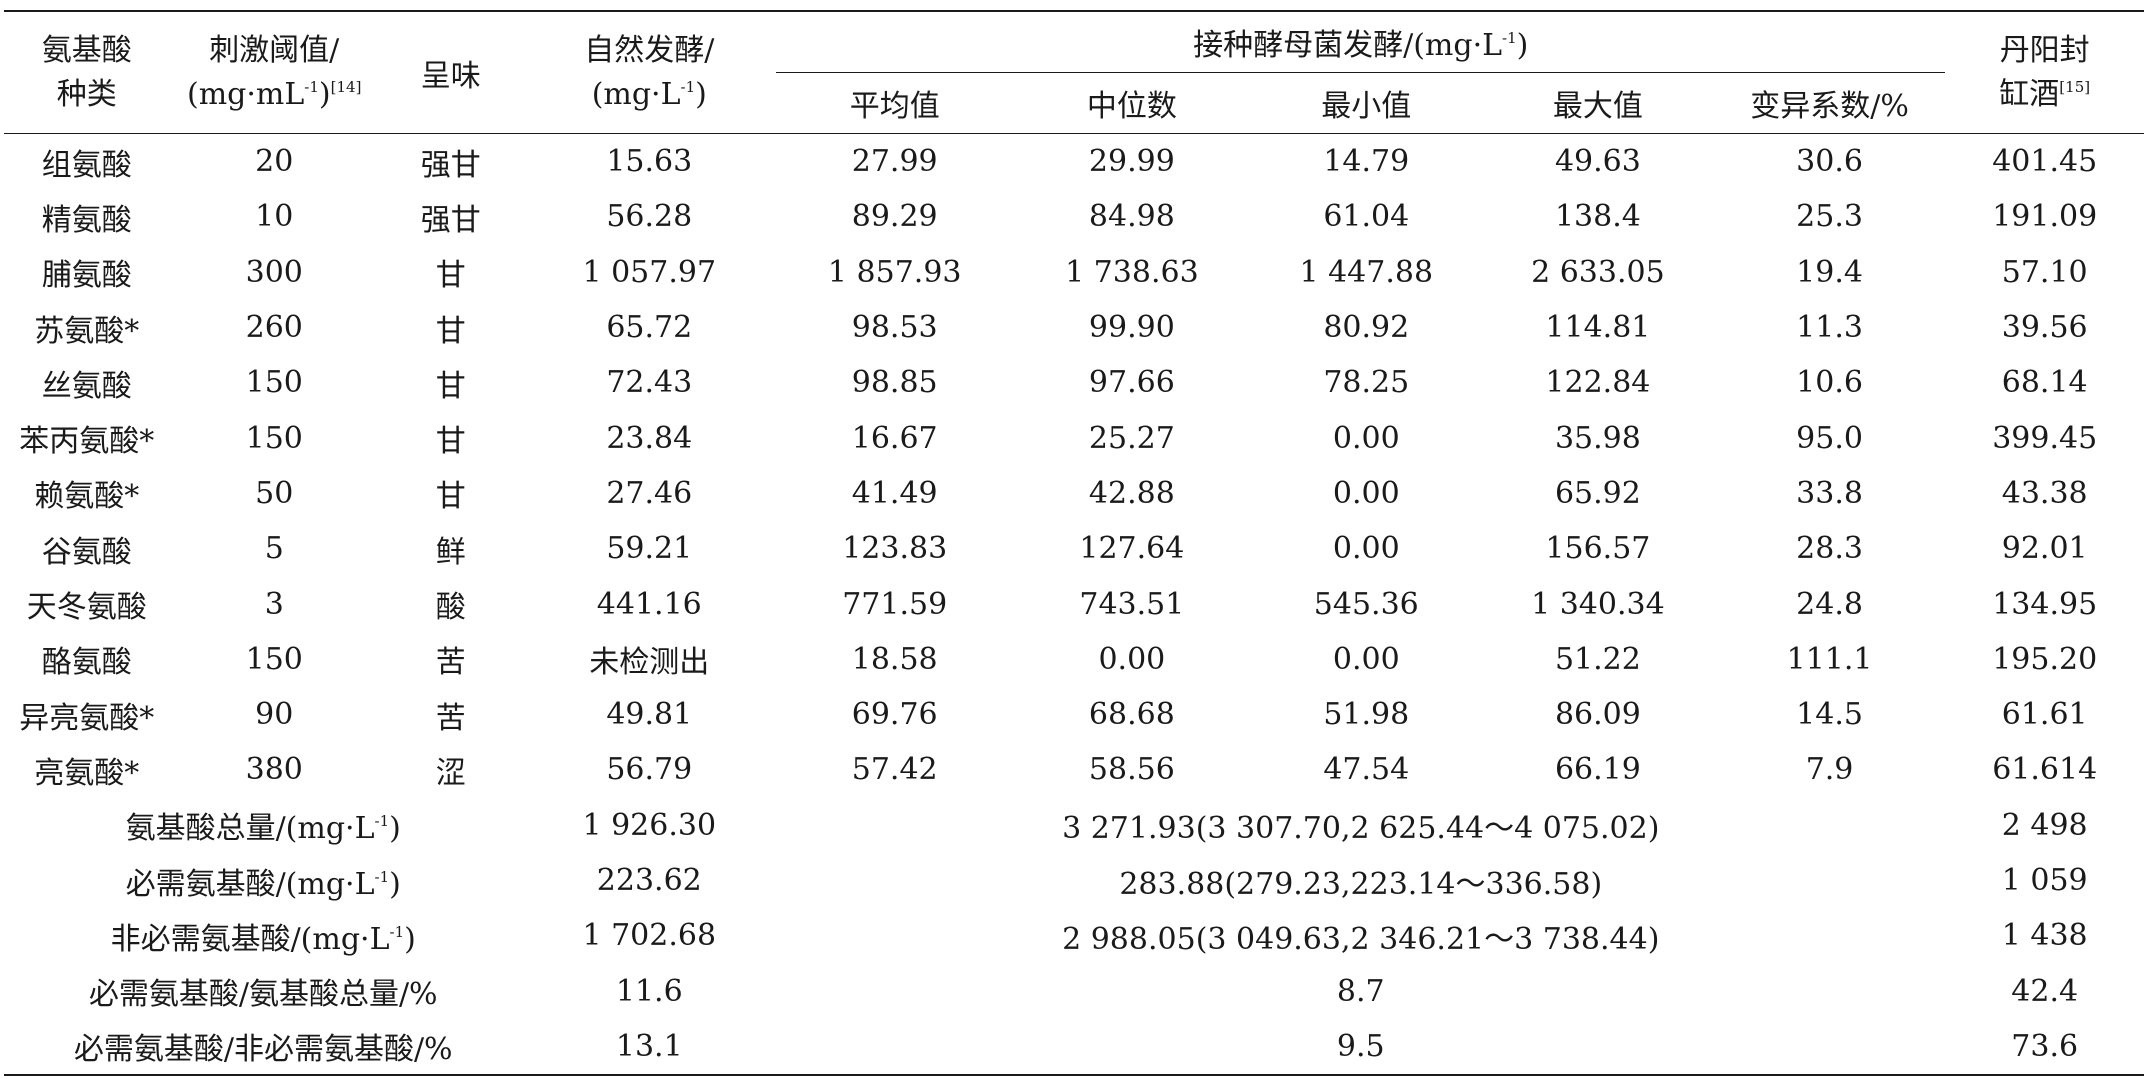  What do you see at coordinates (2044, 549) in the screenshot?
I see `cell-danyang: 92.01` at bounding box center [2044, 549].